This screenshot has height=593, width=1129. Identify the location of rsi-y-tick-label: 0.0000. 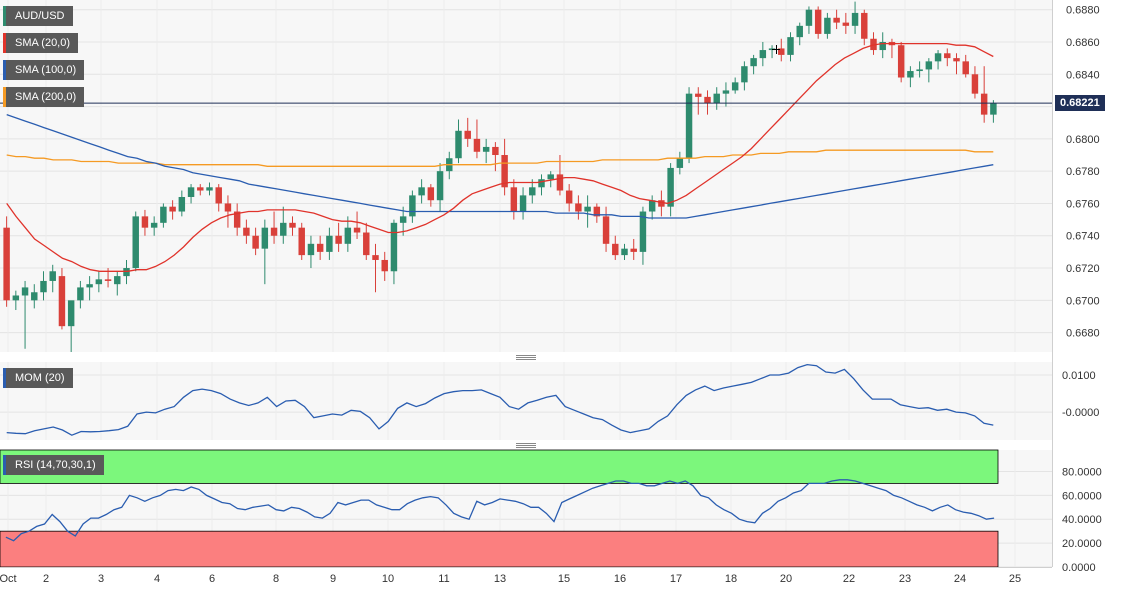
(1079, 568).